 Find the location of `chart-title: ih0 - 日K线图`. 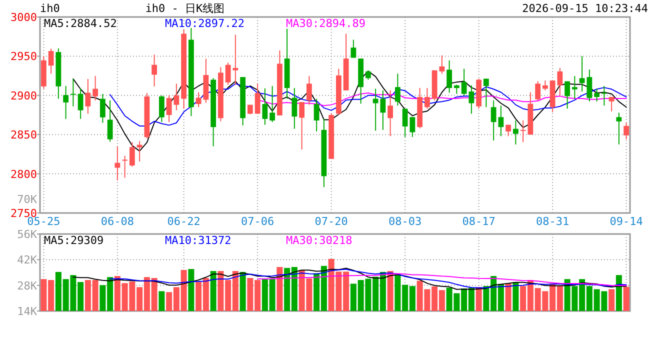

chart-title: ih0 - 日K线图 is located at coordinates (185, 8).